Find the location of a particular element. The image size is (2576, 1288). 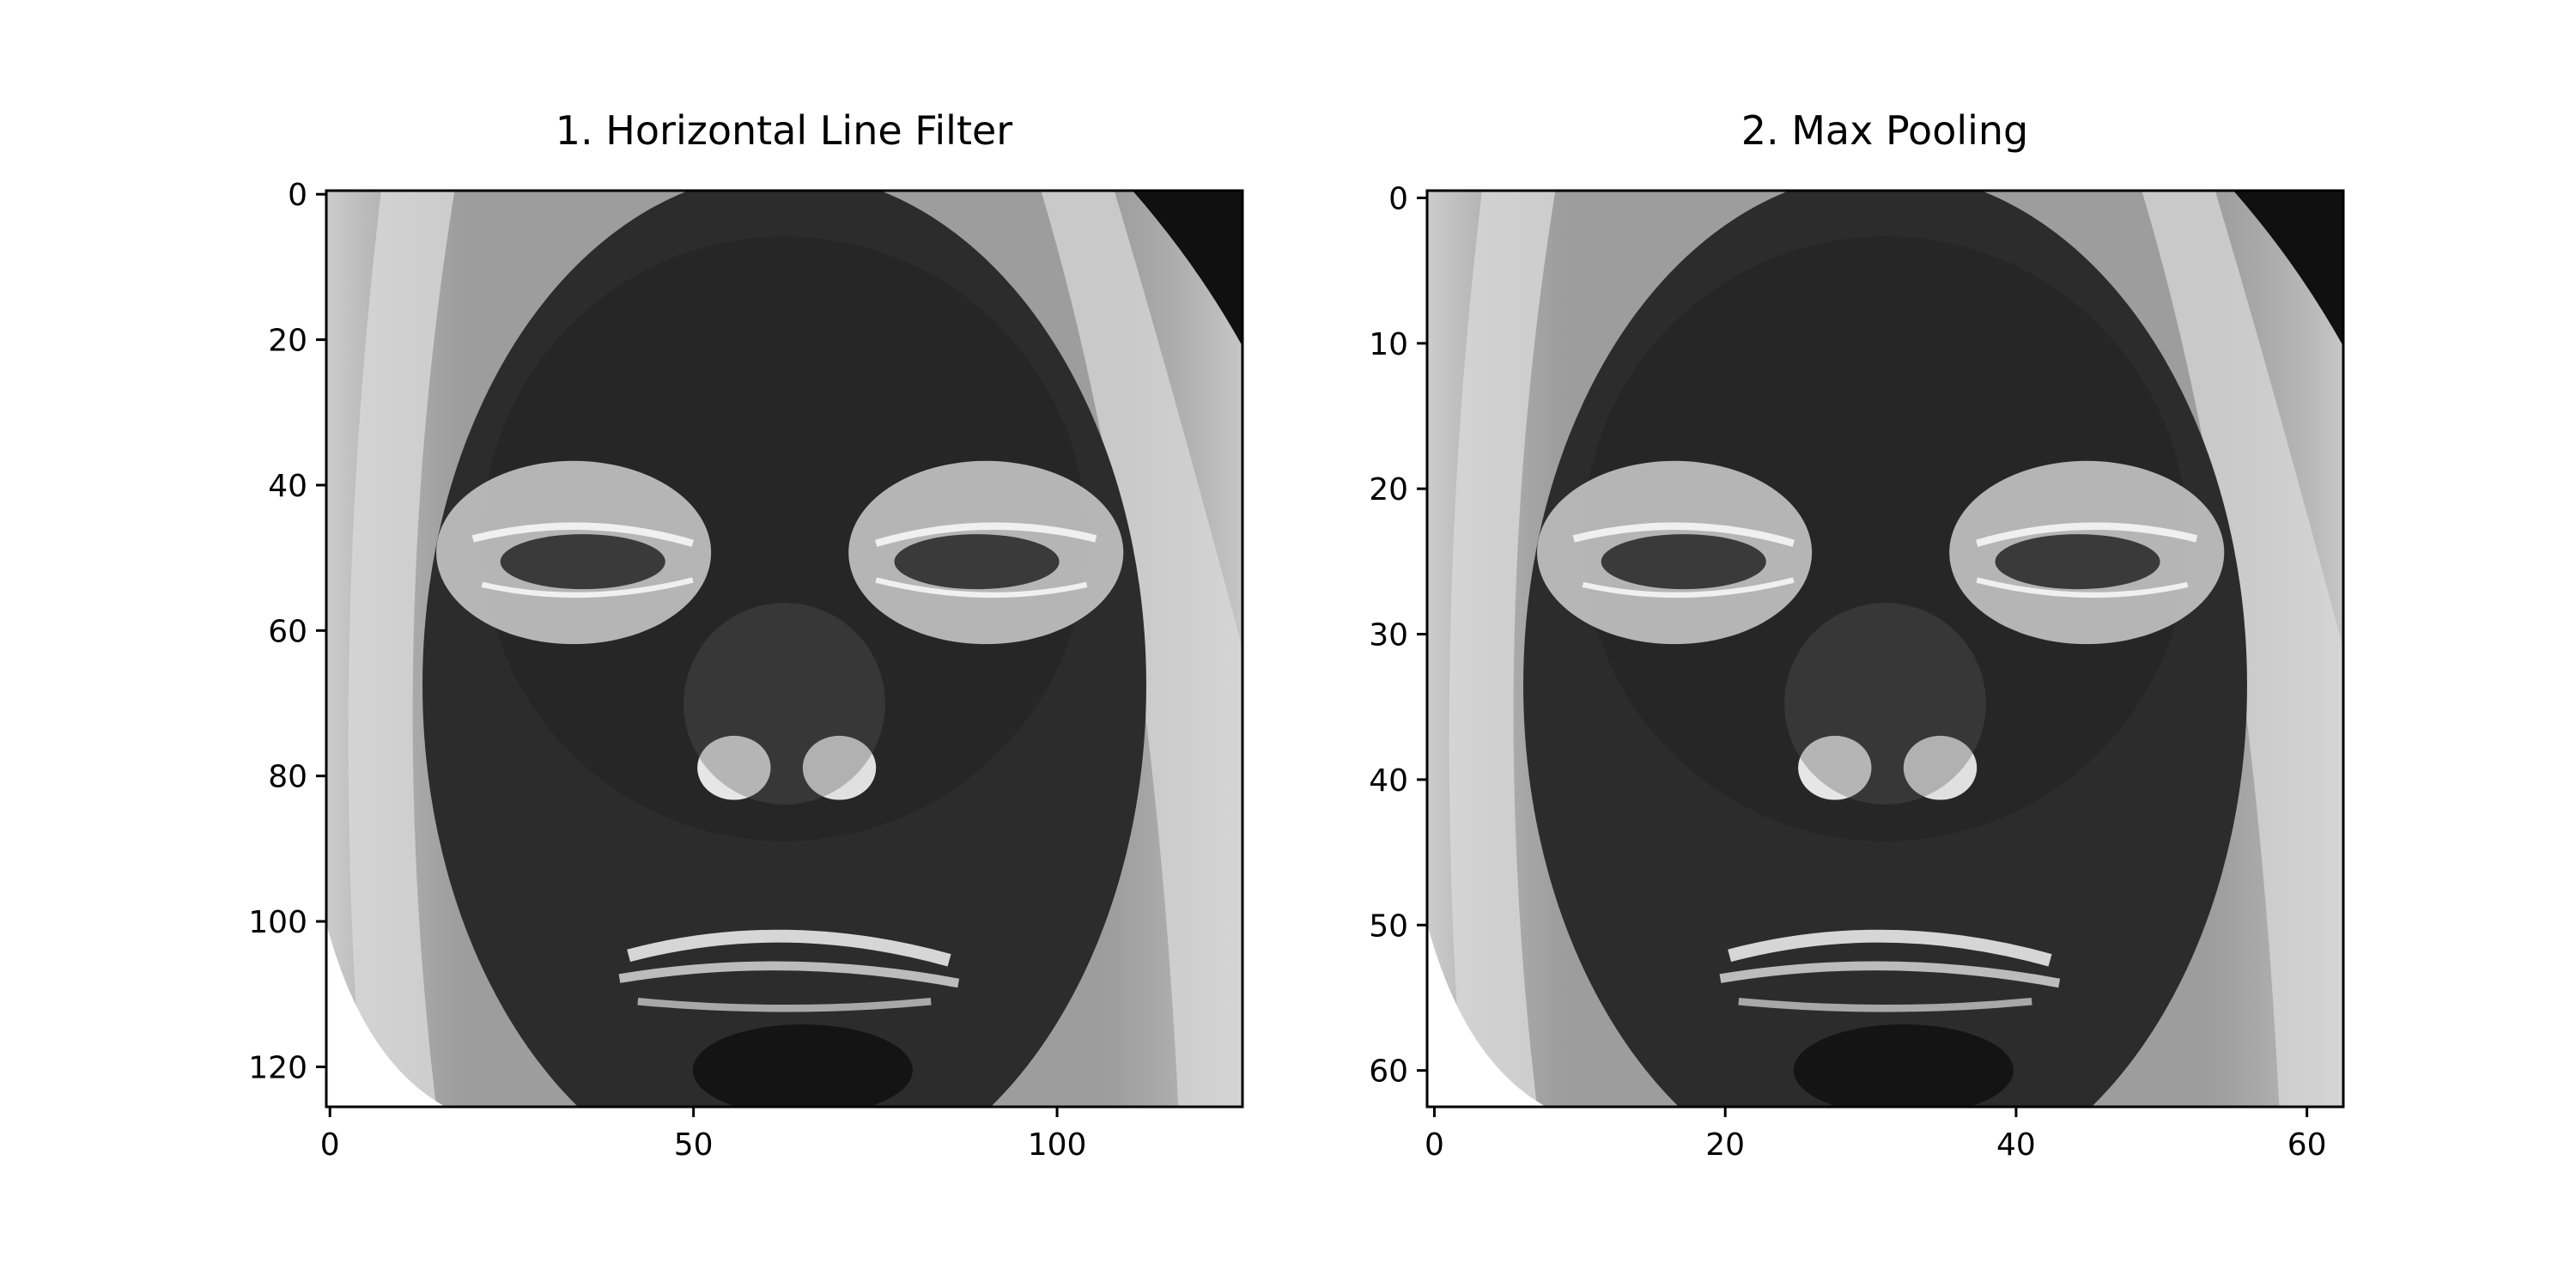

x-tick-label: 60 is located at coordinates (2307, 1145).